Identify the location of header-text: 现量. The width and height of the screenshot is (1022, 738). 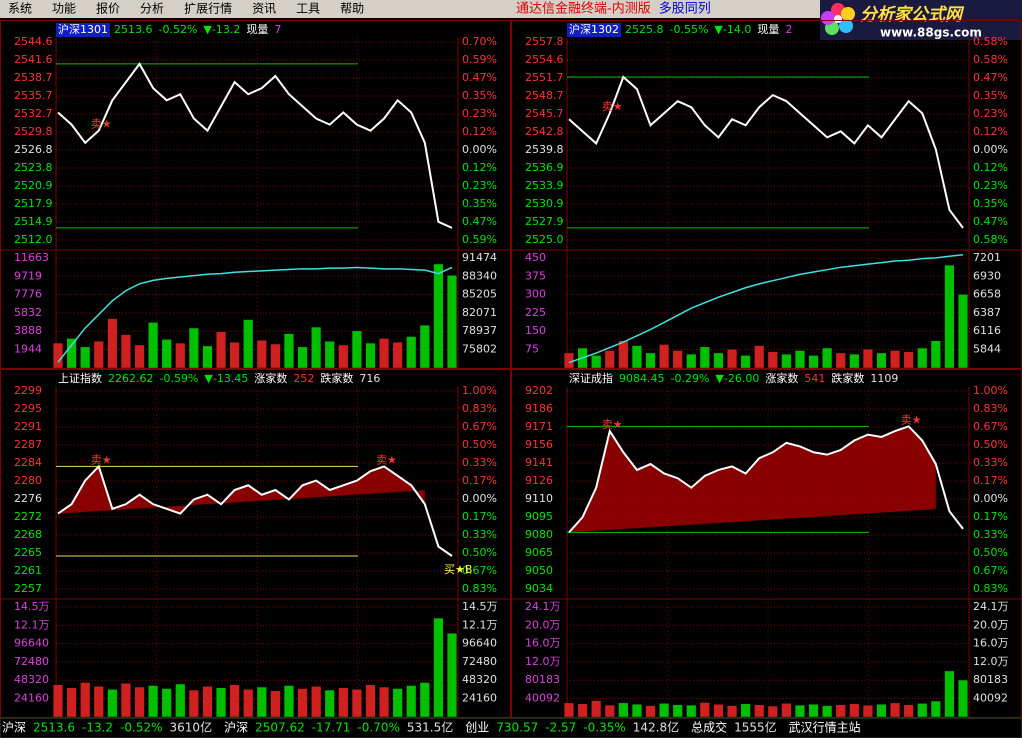
(768, 29).